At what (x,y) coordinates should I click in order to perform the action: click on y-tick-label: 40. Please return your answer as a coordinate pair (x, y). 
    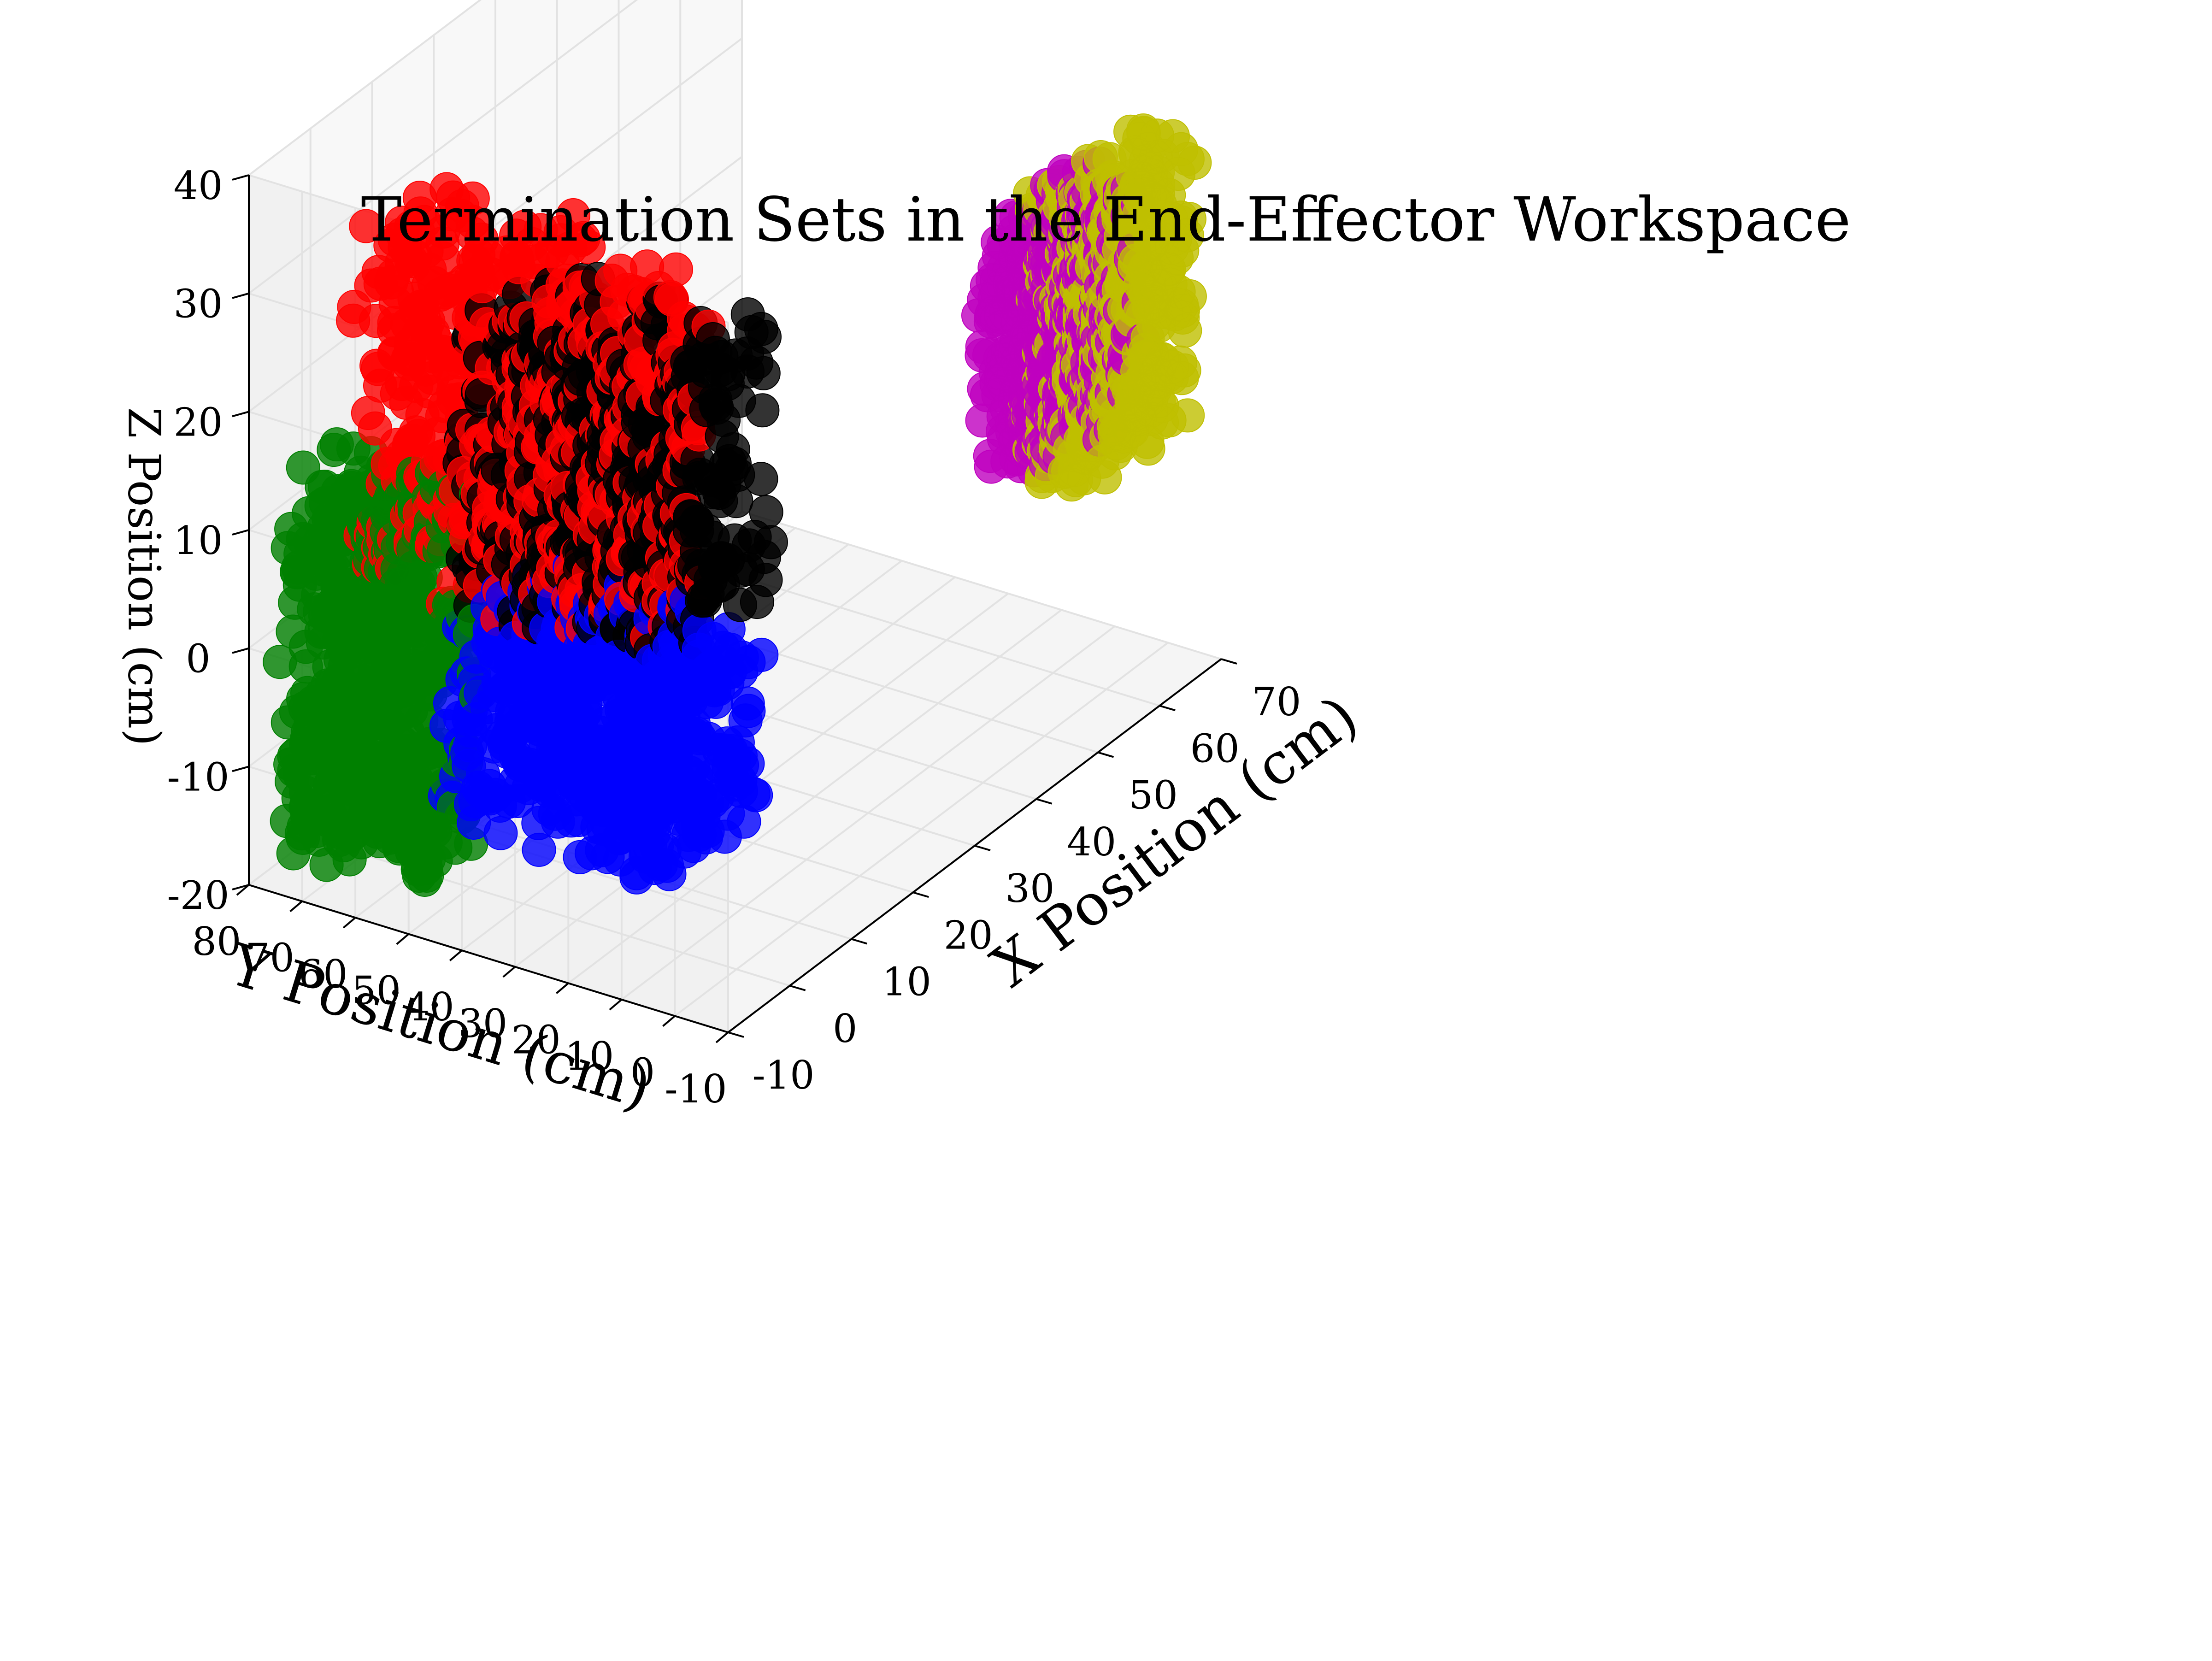
    Looking at the image, I should click on (429, 1007).